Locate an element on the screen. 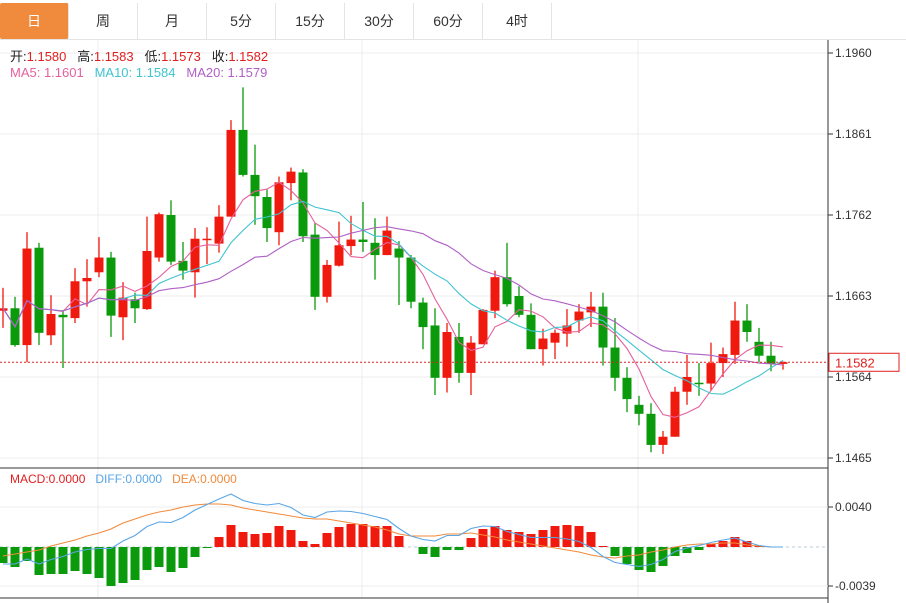  macd-tick-label: -0.0039 is located at coordinates (855, 586).